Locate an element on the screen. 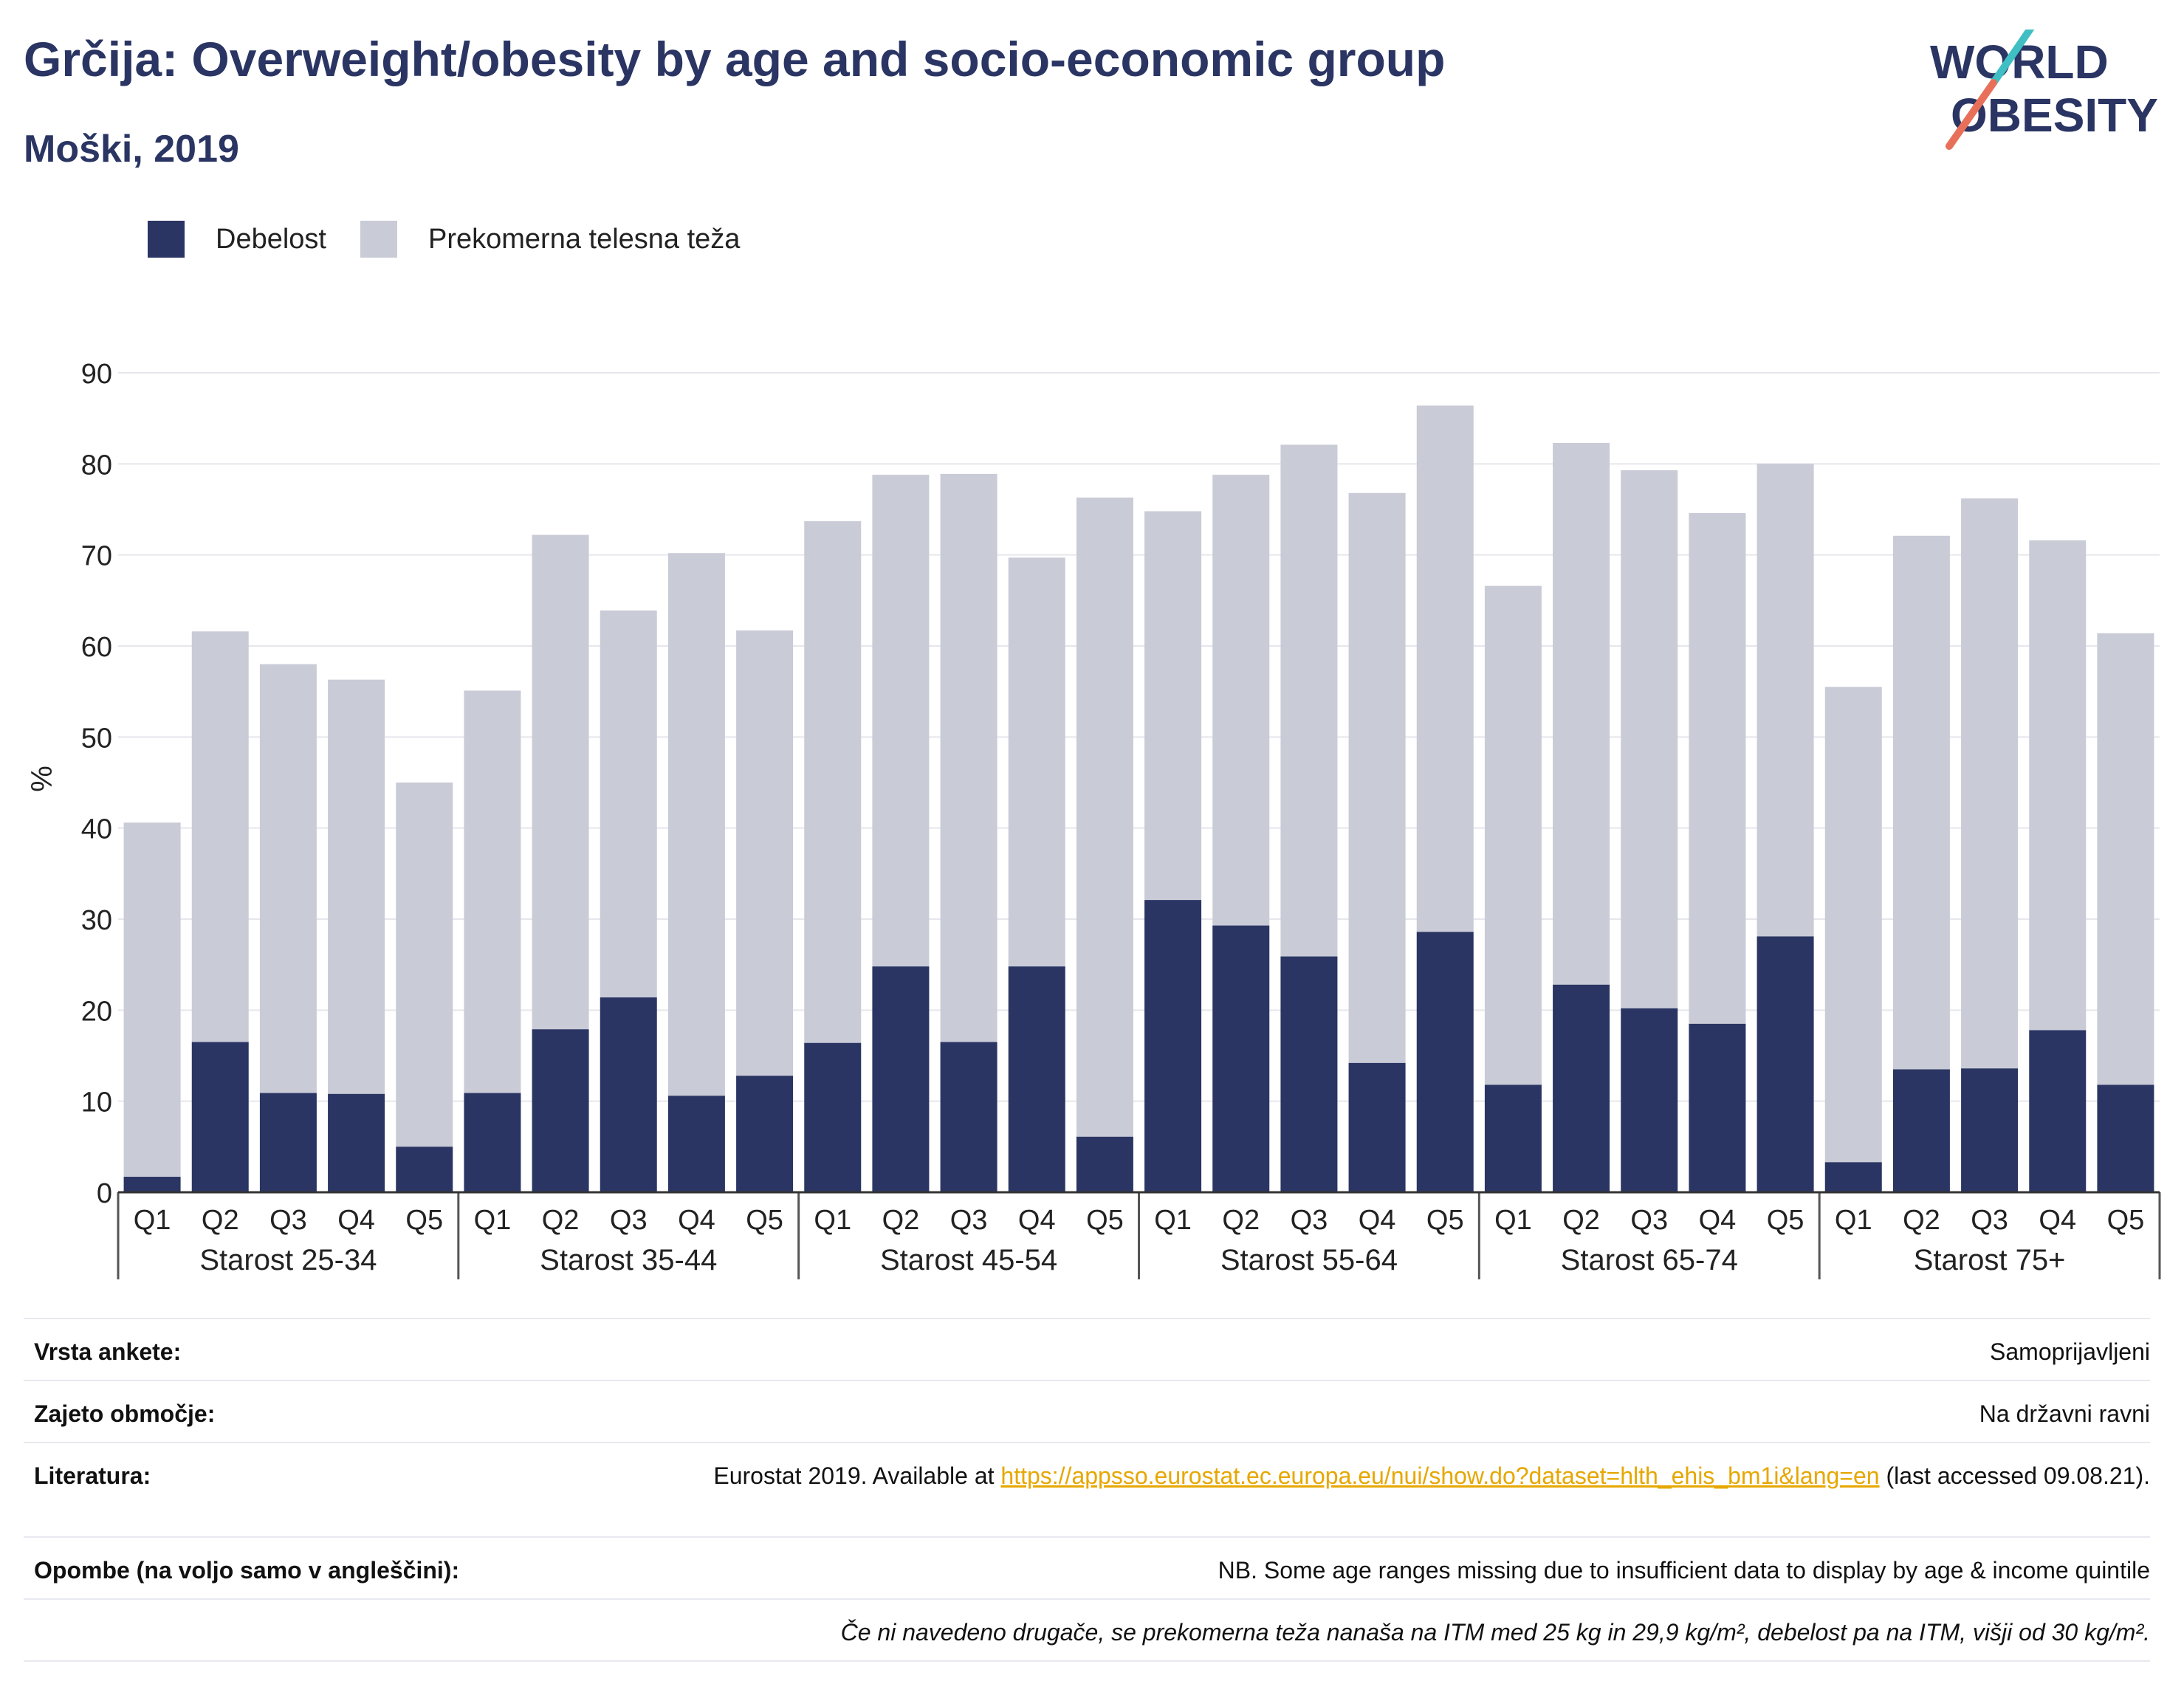  group-label: Starost 55-64 is located at coordinates (1309, 1260).